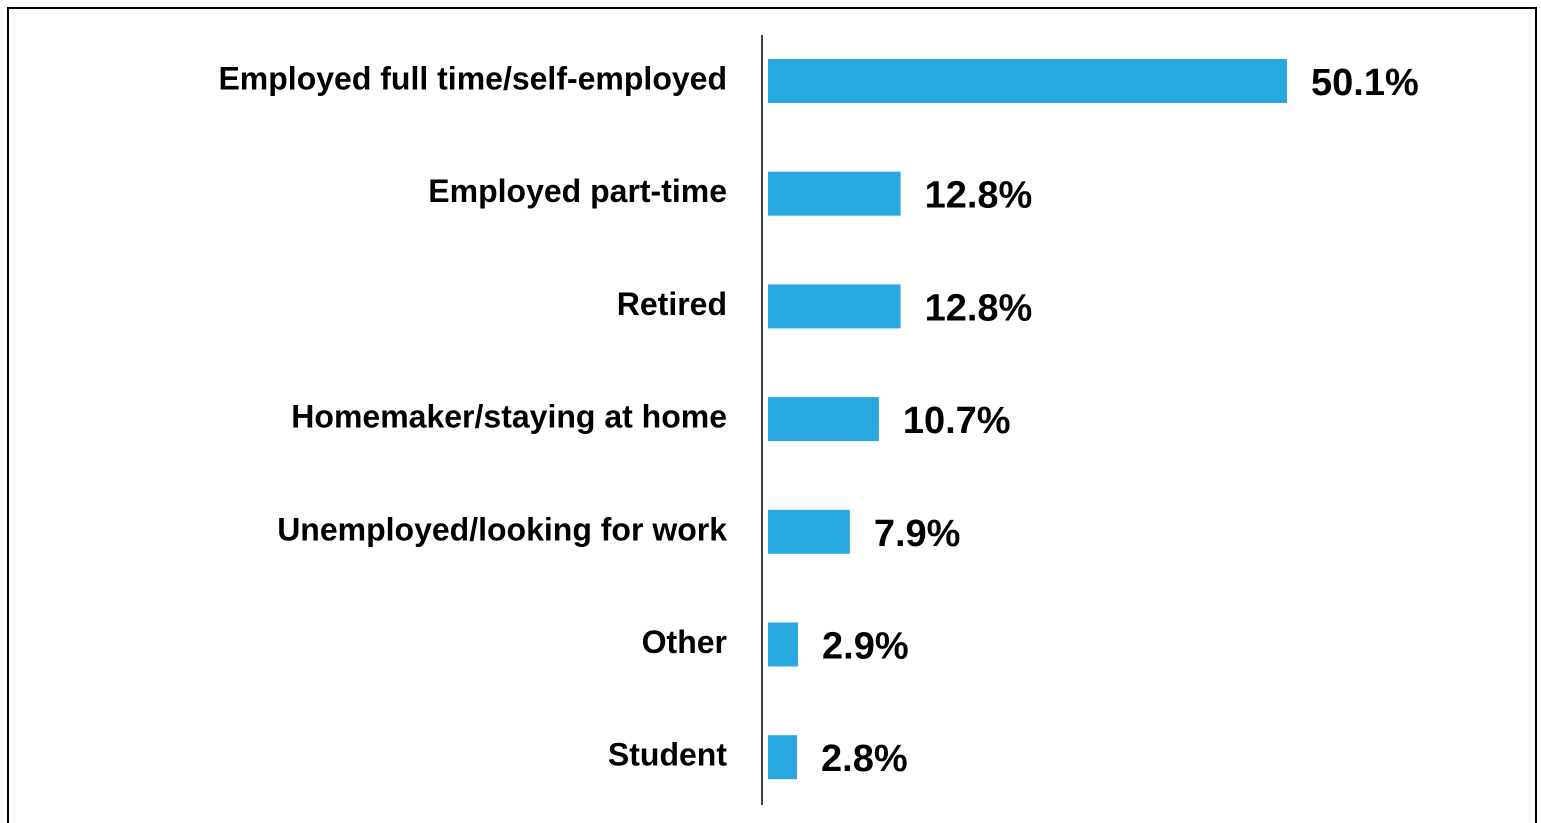 This screenshot has height=823, width=1541. What do you see at coordinates (509, 417) in the screenshot?
I see `category-label: Homemaker/staying at home` at bounding box center [509, 417].